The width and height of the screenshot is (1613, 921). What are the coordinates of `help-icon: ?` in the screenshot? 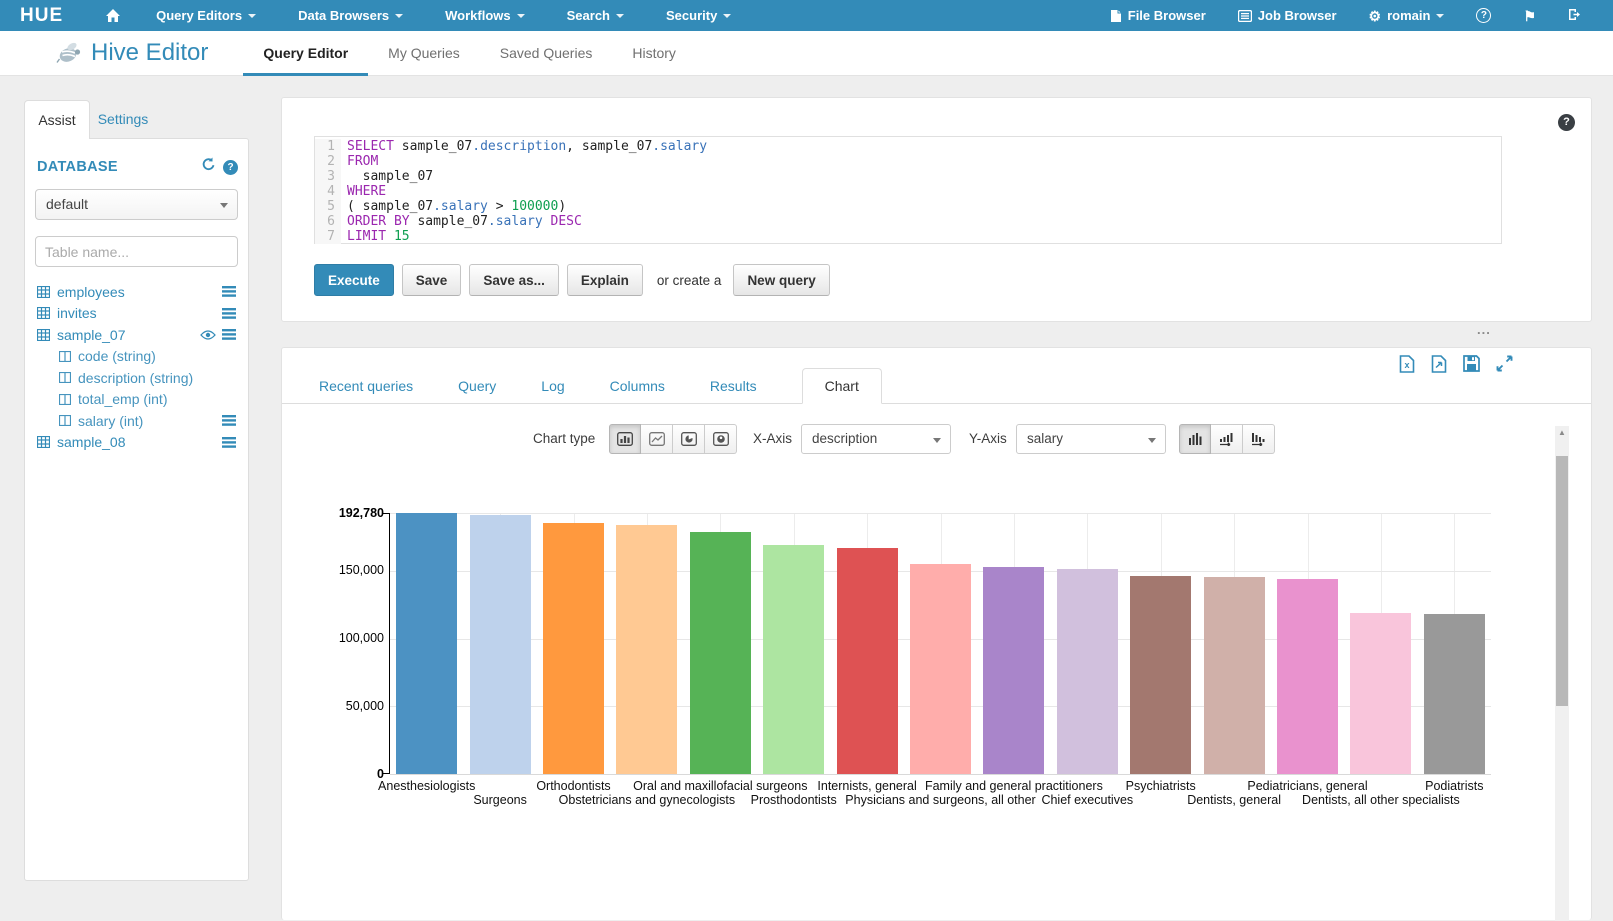 It's located at (1484, 15).